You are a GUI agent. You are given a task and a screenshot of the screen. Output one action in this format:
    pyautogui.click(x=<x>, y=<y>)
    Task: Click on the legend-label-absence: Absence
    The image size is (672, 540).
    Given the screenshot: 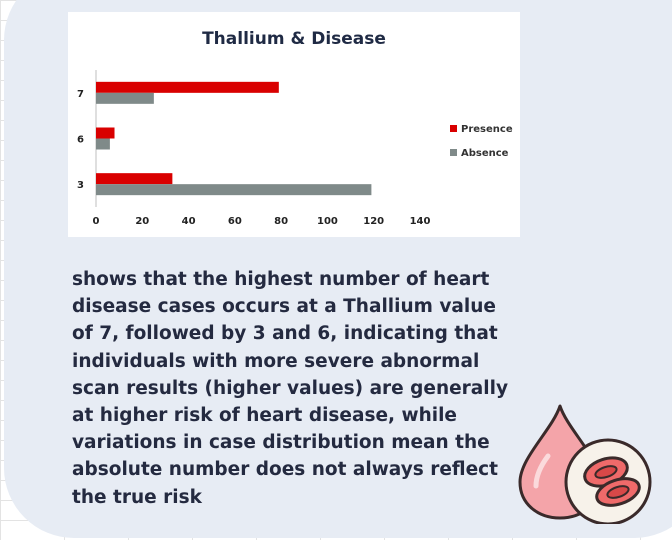 What is the action you would take?
    pyautogui.click(x=485, y=153)
    